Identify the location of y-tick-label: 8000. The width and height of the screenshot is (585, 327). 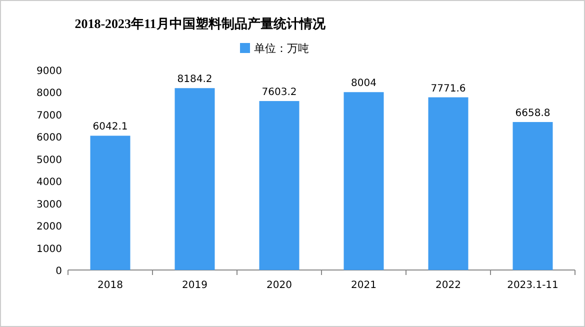
(49, 94).